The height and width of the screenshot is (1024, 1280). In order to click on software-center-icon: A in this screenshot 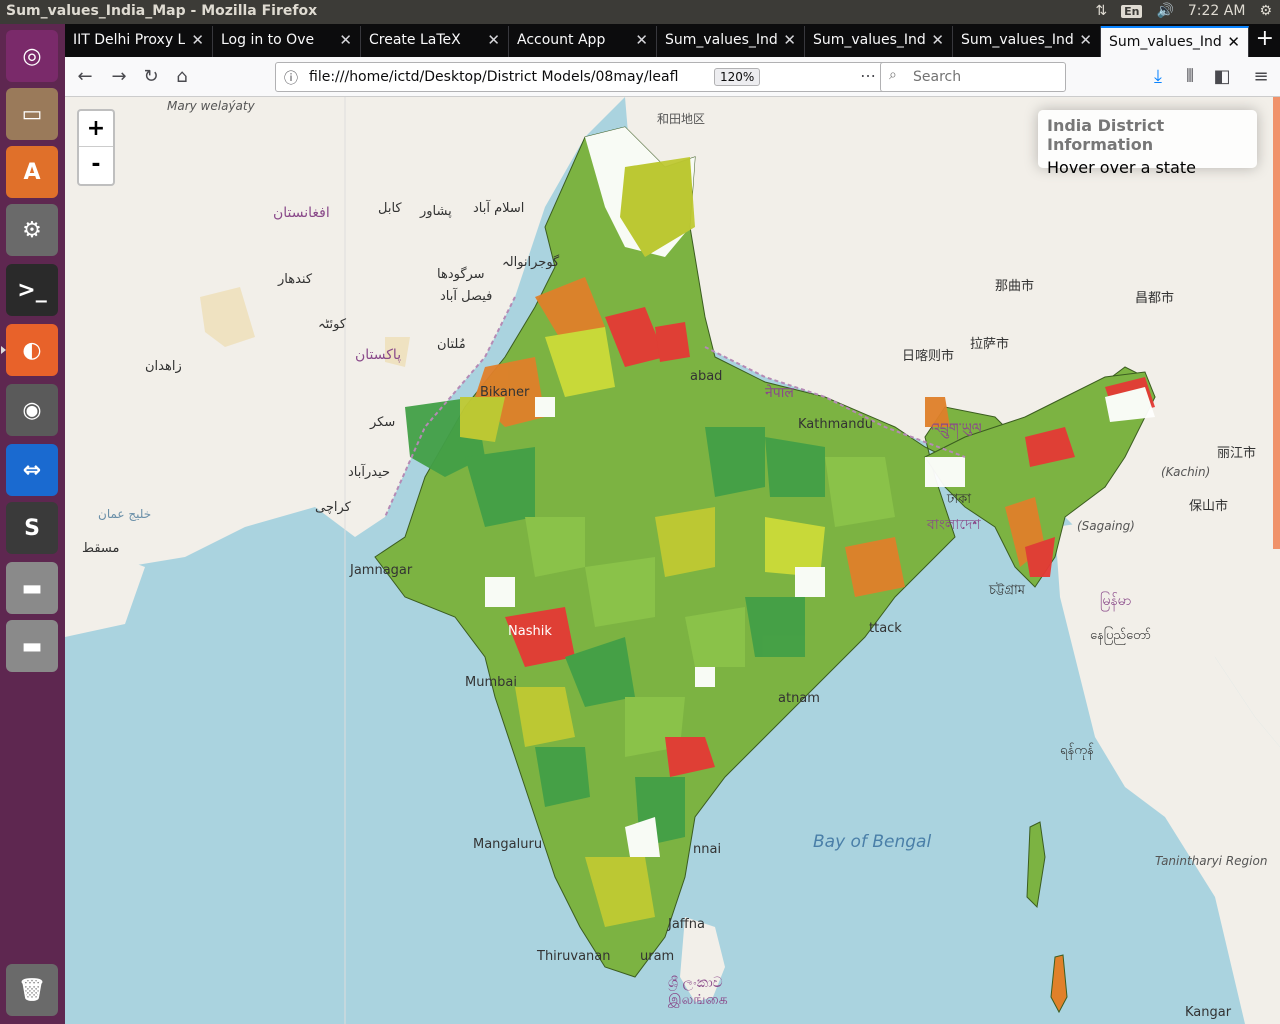, I will do `click(32, 172)`.